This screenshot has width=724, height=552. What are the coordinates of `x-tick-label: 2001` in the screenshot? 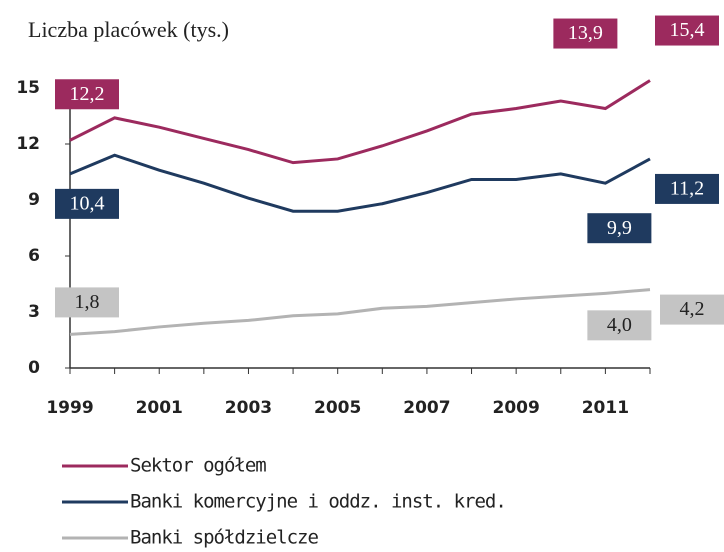 It's located at (159, 408).